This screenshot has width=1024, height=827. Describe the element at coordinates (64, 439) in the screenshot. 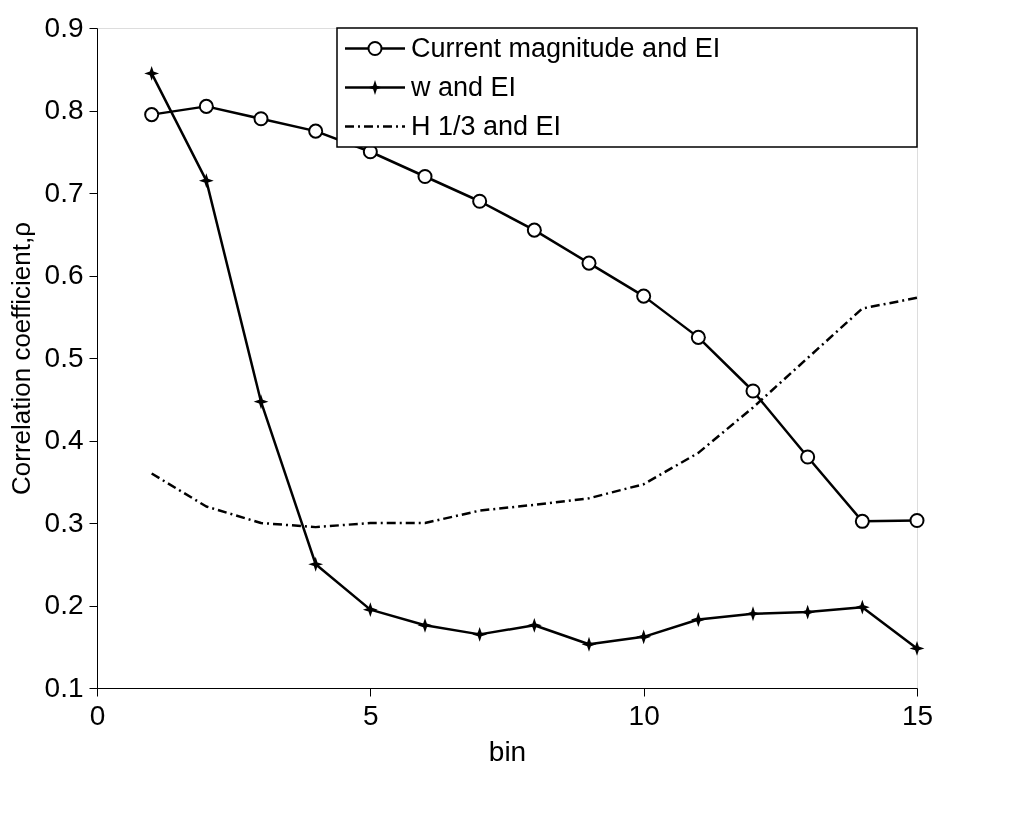

I see `y-tick-label: 0.4` at that location.